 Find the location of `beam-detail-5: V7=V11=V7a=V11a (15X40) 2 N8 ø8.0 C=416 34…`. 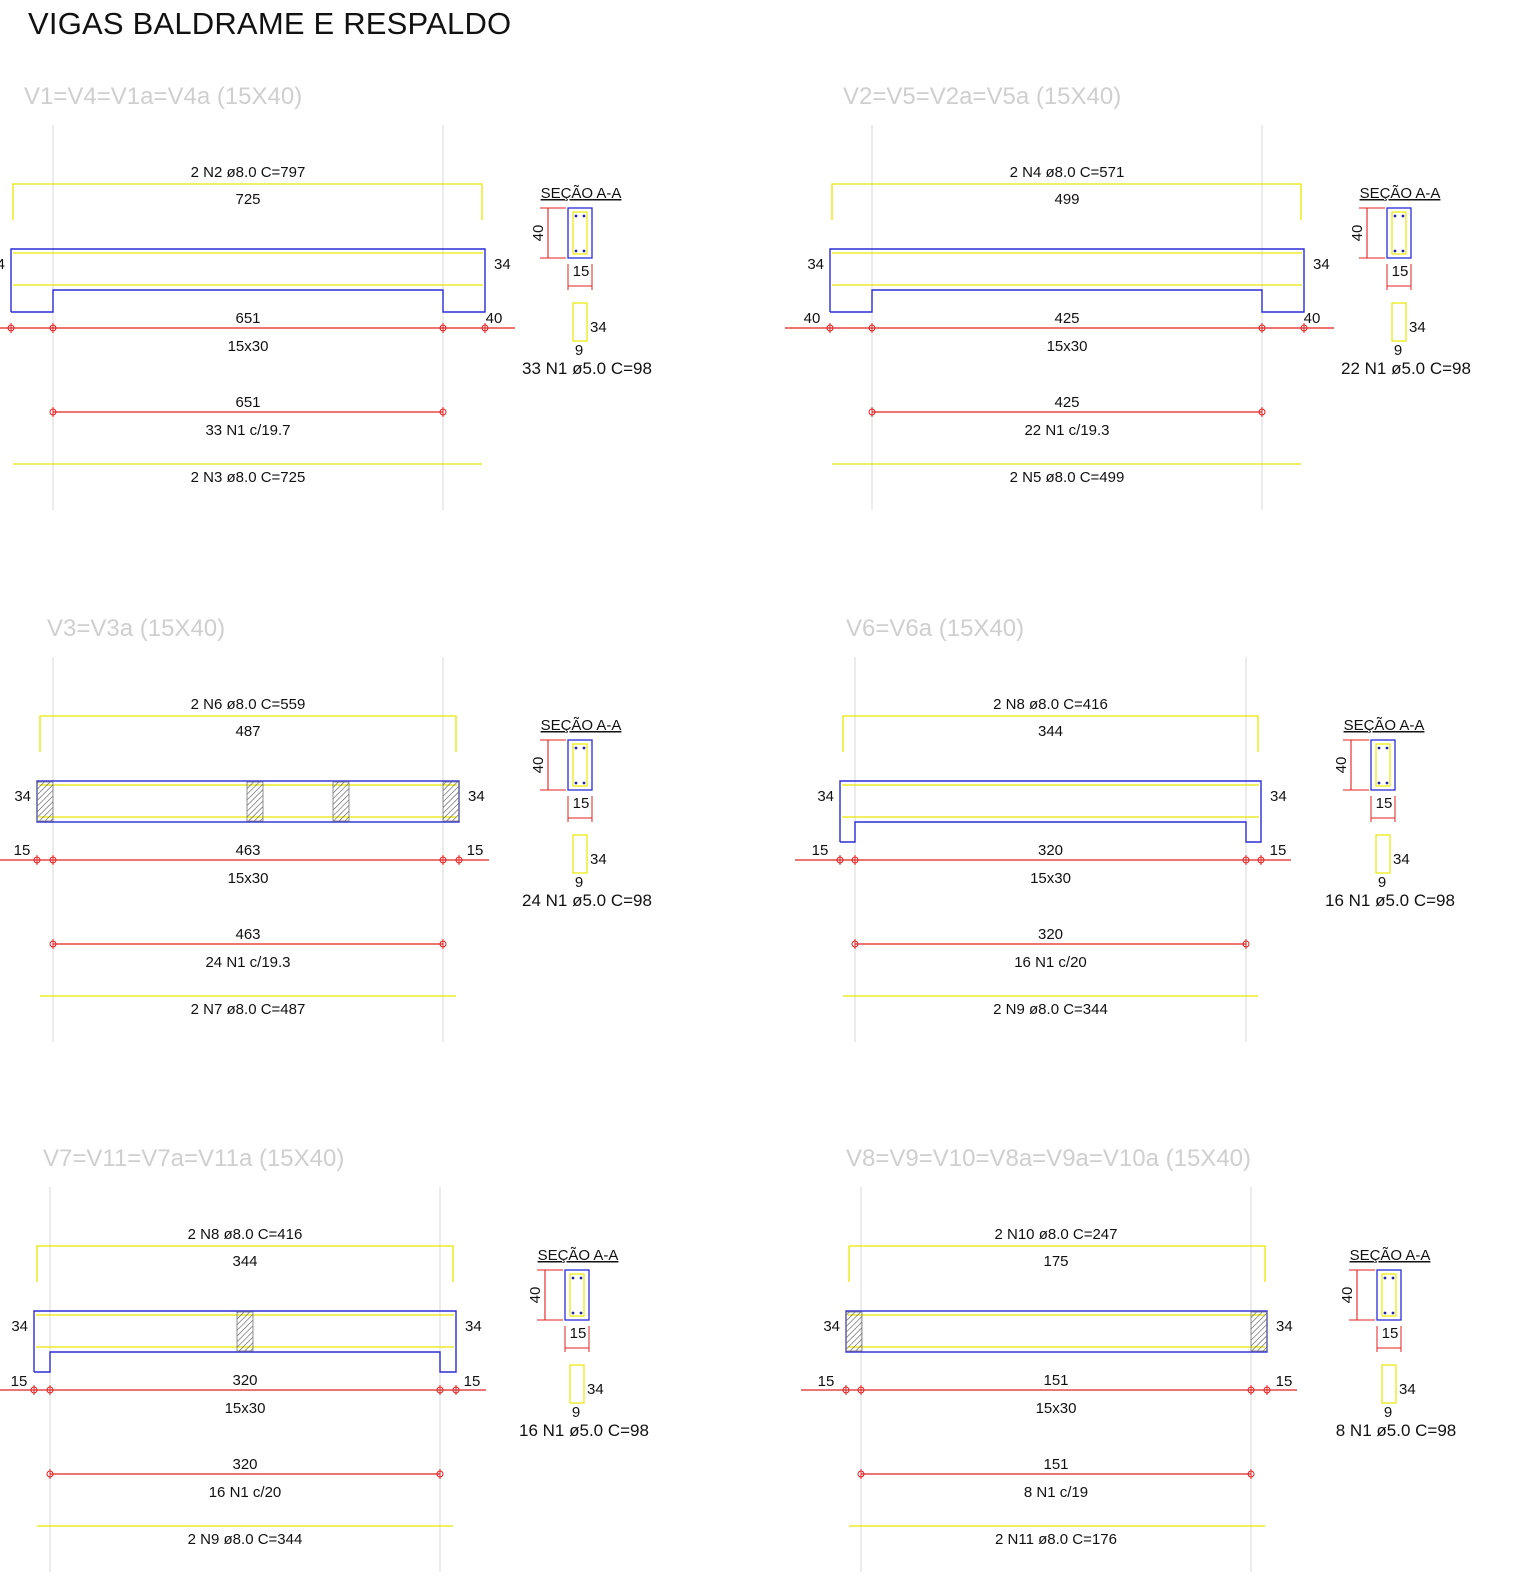

beam-detail-5: V7=V11=V7a=V11a (15X40) 2 N8 ø8.0 C=416 34… is located at coordinates (324, 1358).